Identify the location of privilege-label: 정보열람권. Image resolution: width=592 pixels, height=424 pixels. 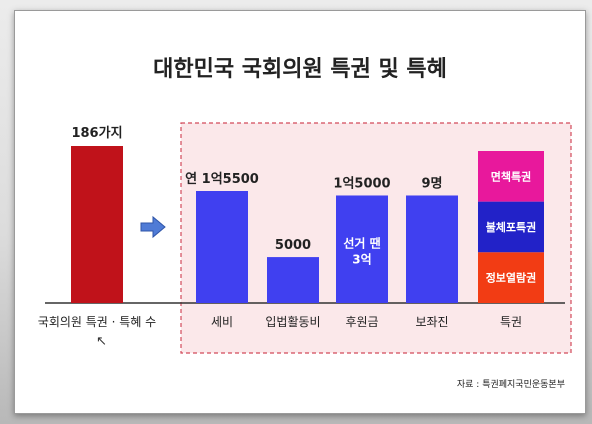
(511, 278).